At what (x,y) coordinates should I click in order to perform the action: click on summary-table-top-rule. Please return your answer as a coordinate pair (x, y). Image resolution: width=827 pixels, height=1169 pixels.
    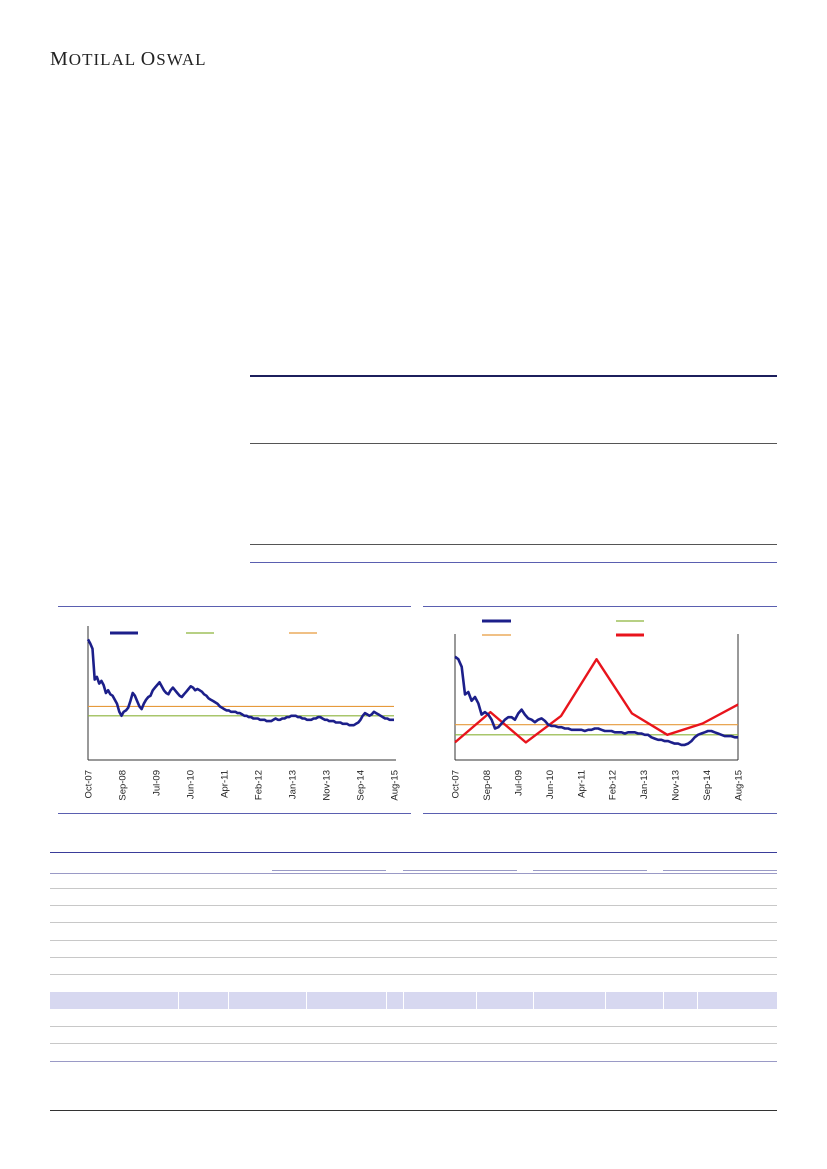
    Looking at the image, I should click on (513, 376).